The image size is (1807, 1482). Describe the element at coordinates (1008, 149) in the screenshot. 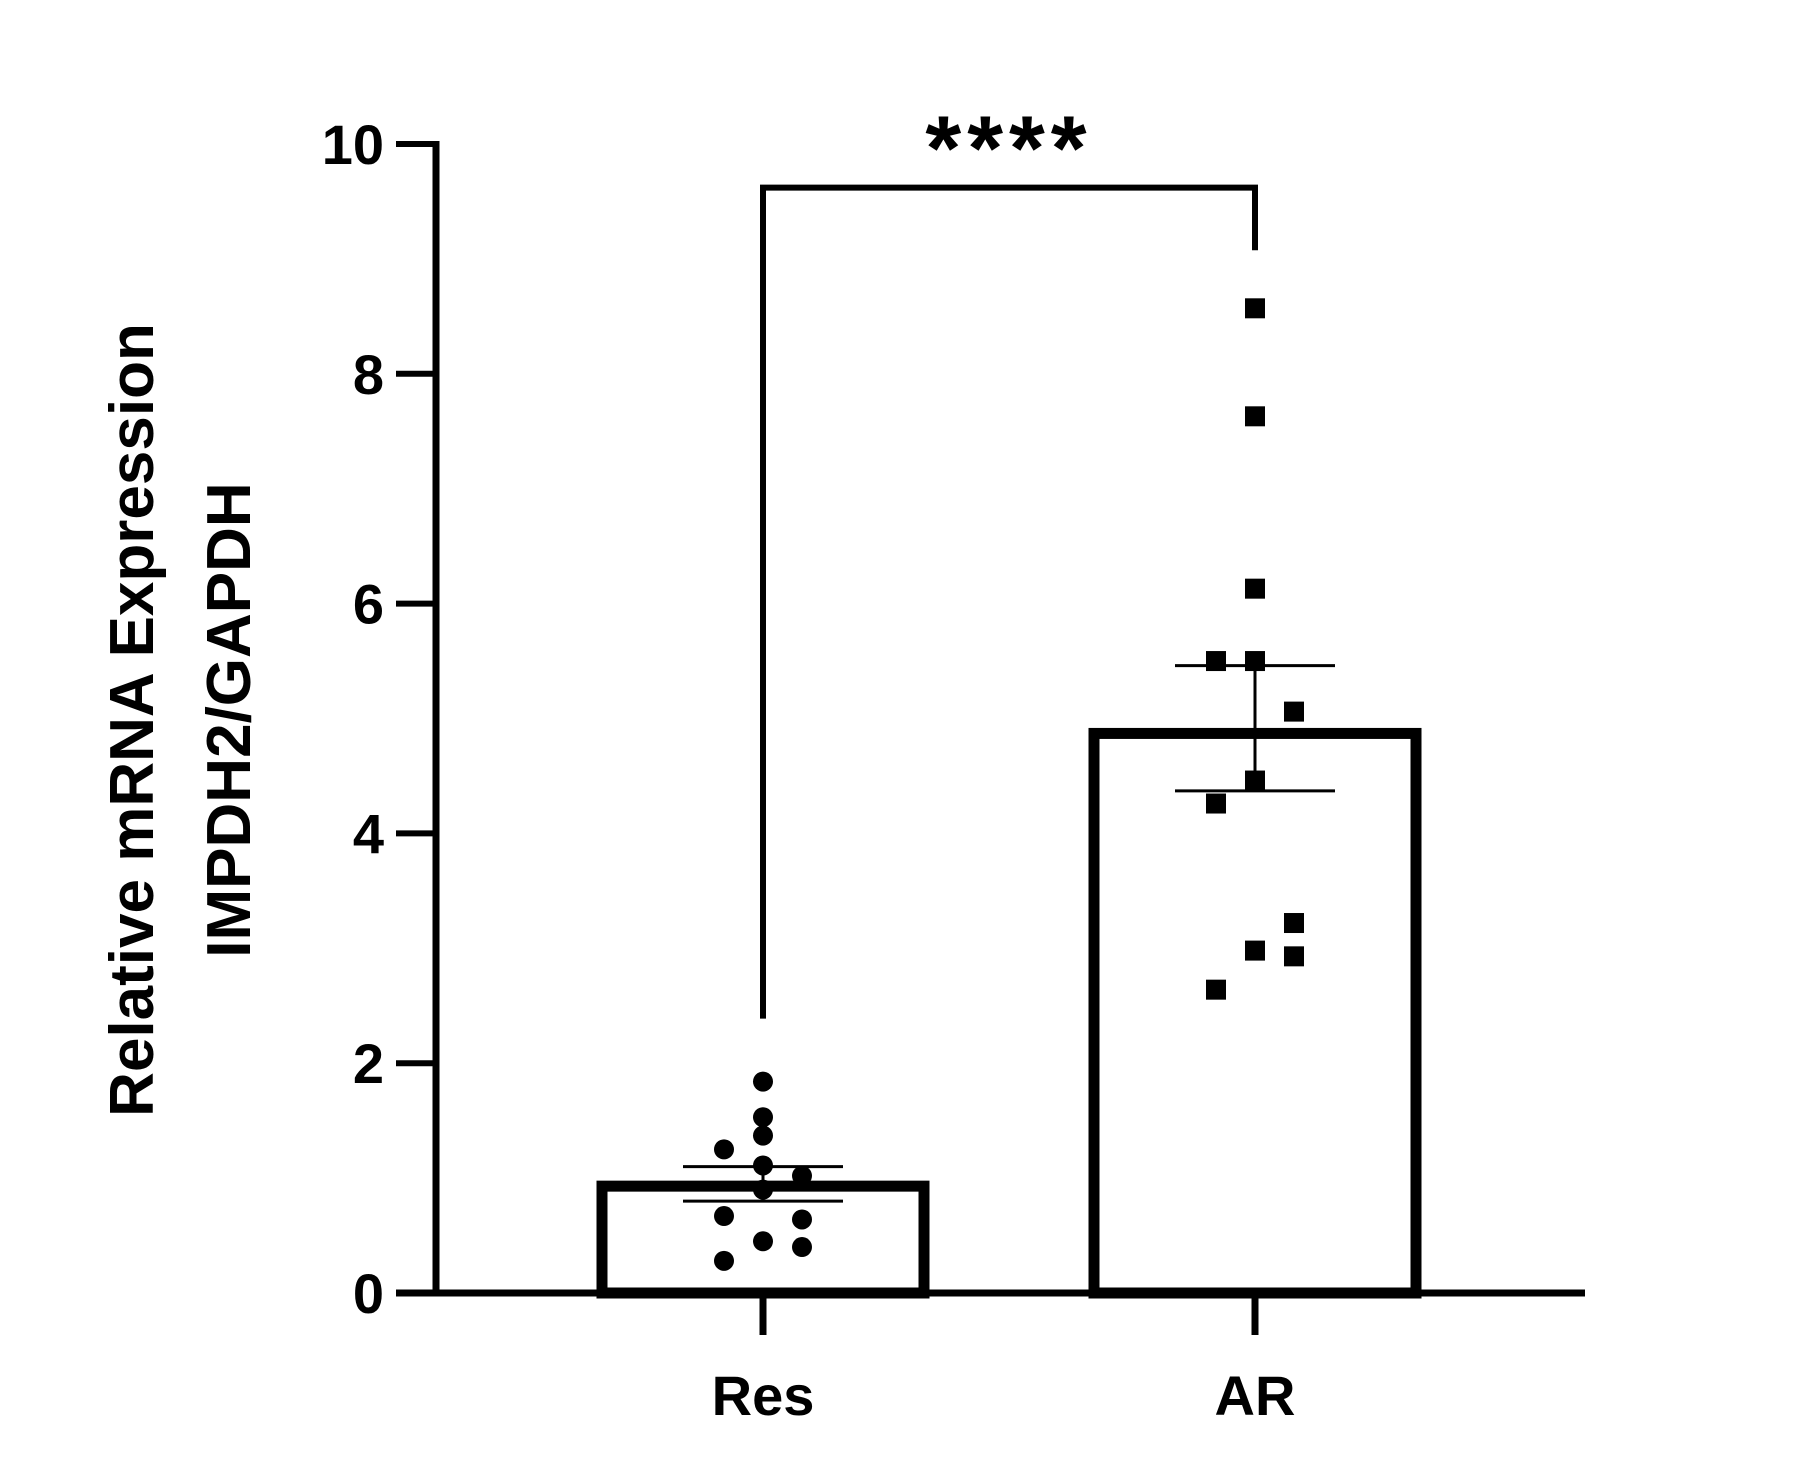

I see `significance-label: ****` at that location.